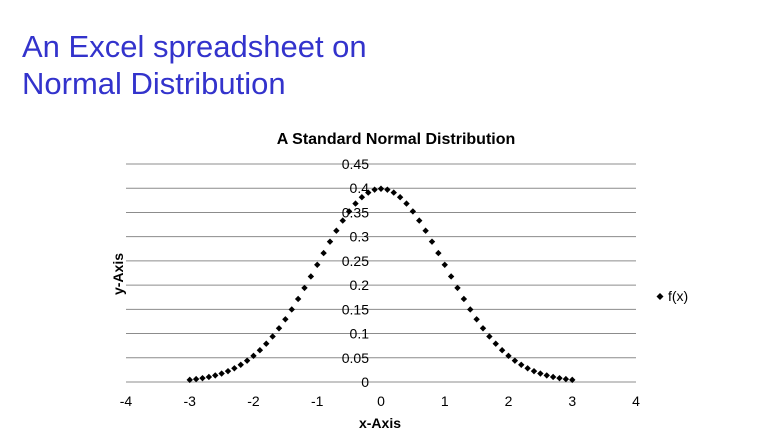 The width and height of the screenshot is (768, 432). What do you see at coordinates (126, 401) in the screenshot?
I see `x-tick-label-0: -4` at bounding box center [126, 401].